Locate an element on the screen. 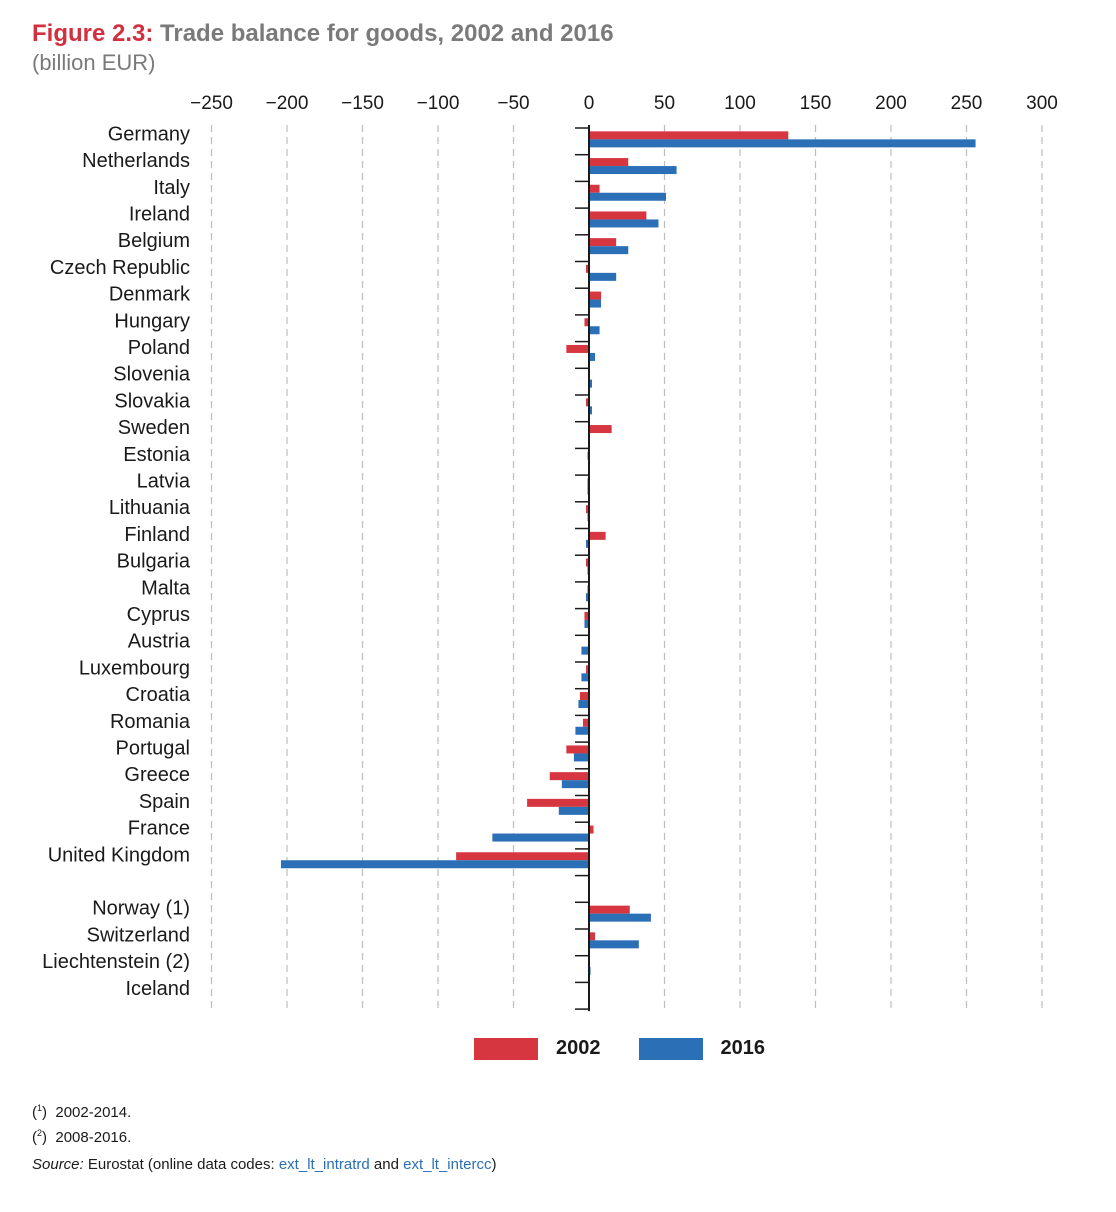  category-label: Liechtenstein (2) is located at coordinates (116, 962).